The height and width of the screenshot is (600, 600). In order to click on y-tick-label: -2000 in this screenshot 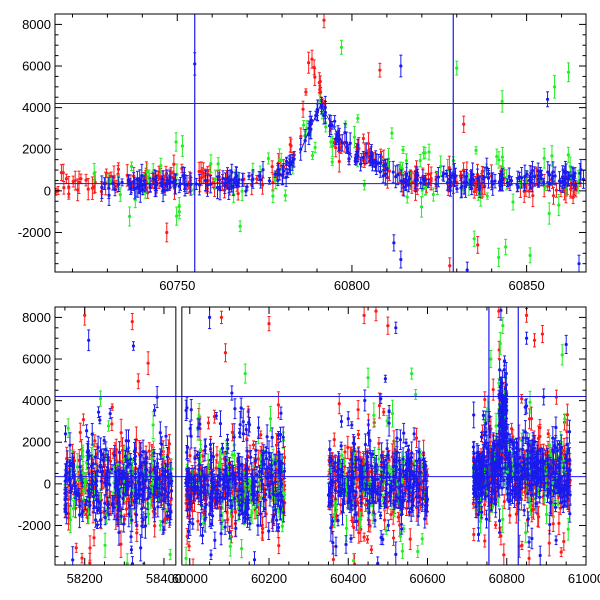, I will do `click(34, 525)`.